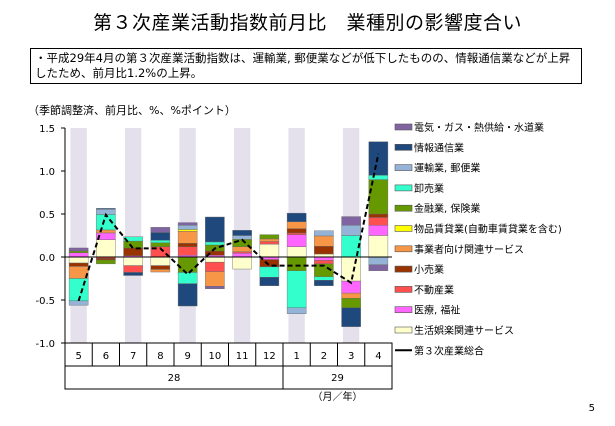 The width and height of the screenshot is (615, 426). I want to click on legend-item: 電気・ガス・熱供給・水道業, so click(469, 127).